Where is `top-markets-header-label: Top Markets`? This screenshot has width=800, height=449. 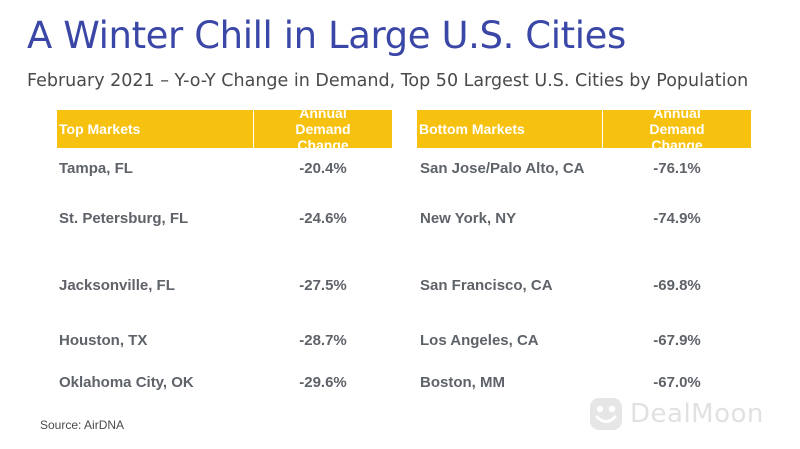 top-markets-header-label: Top Markets is located at coordinates (100, 129).